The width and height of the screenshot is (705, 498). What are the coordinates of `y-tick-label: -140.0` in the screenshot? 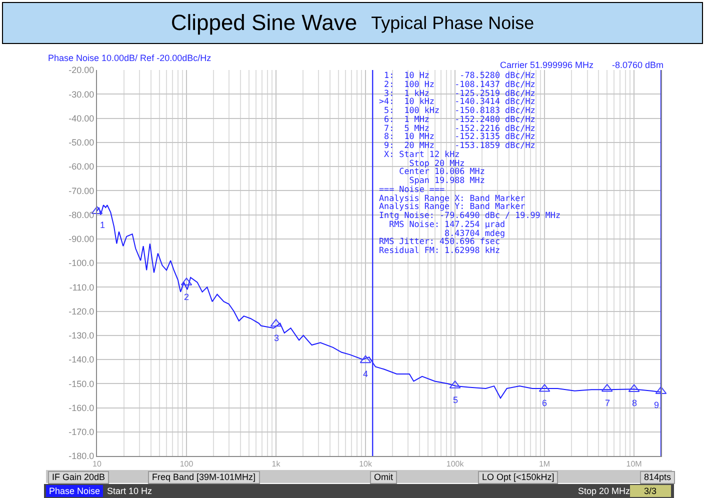 It's located at (81, 359).